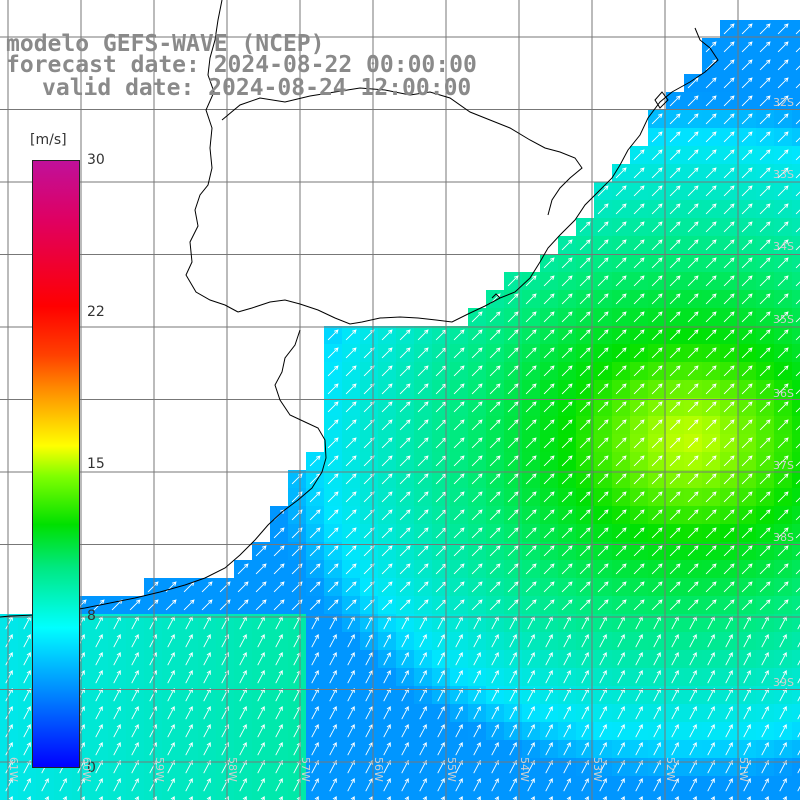  I want to click on lat-label: 37S, so click(783, 465).